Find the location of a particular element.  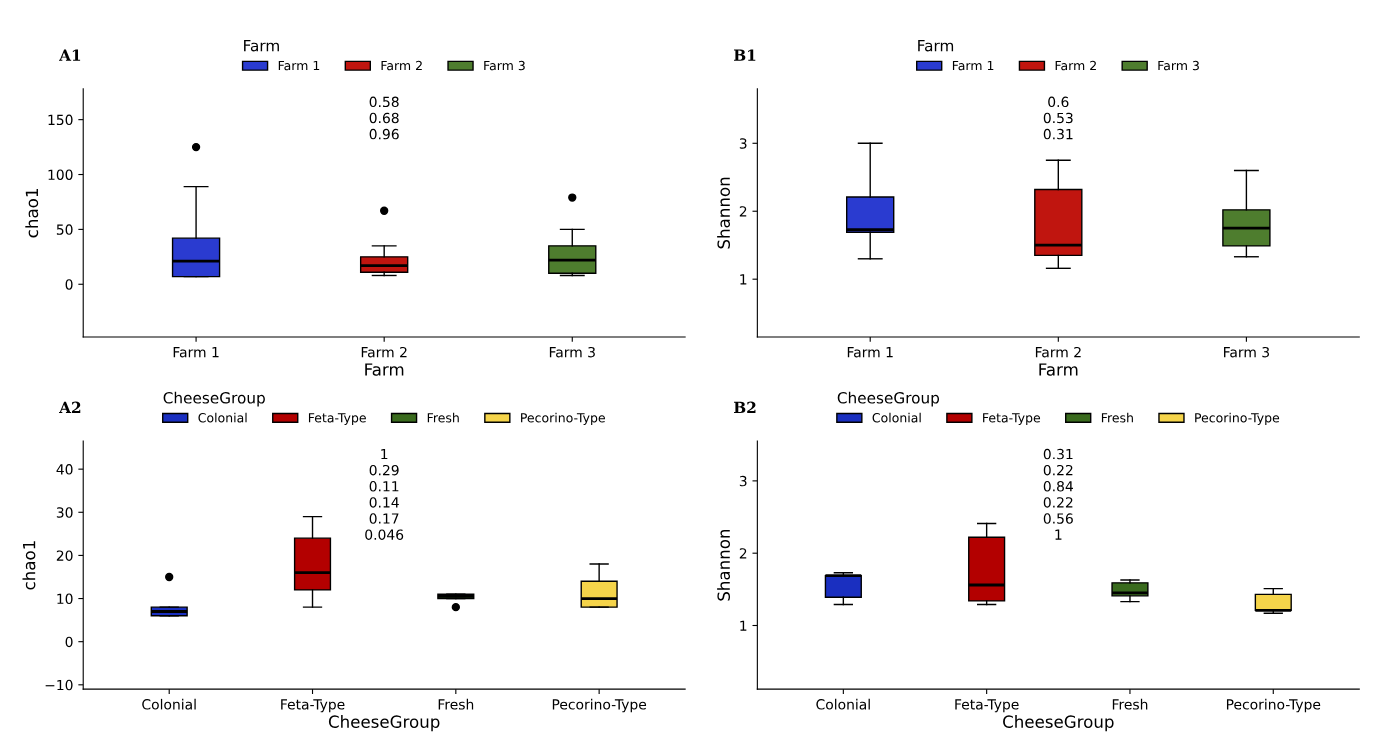

y-tick-label: 30 is located at coordinates (64, 512).